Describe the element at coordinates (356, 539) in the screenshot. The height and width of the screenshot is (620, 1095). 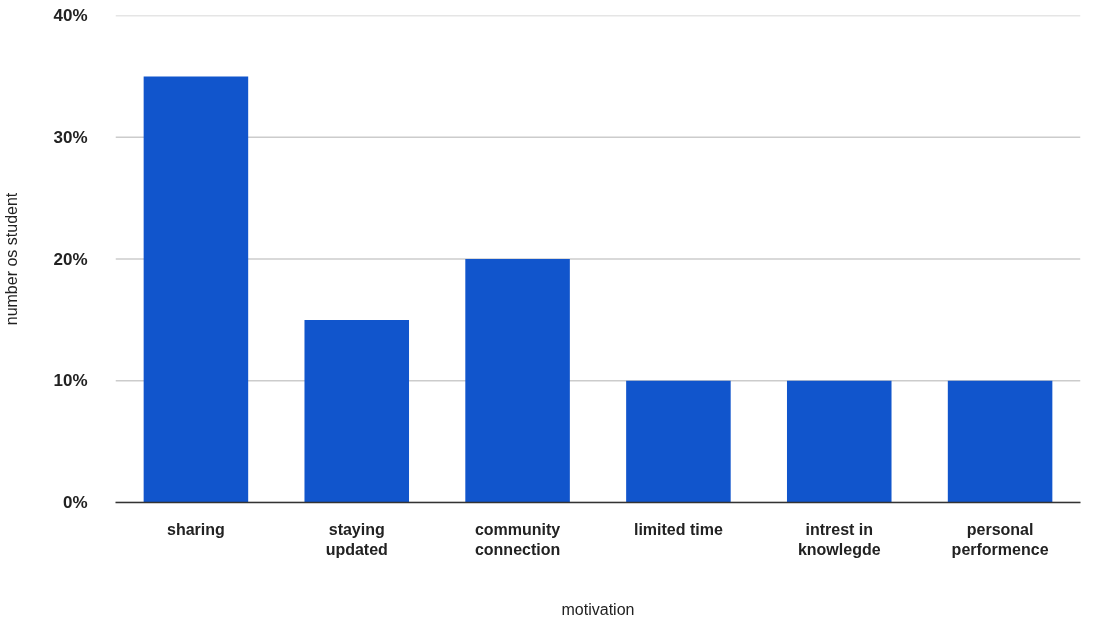
I see `x-tick-label: staying updated` at that location.